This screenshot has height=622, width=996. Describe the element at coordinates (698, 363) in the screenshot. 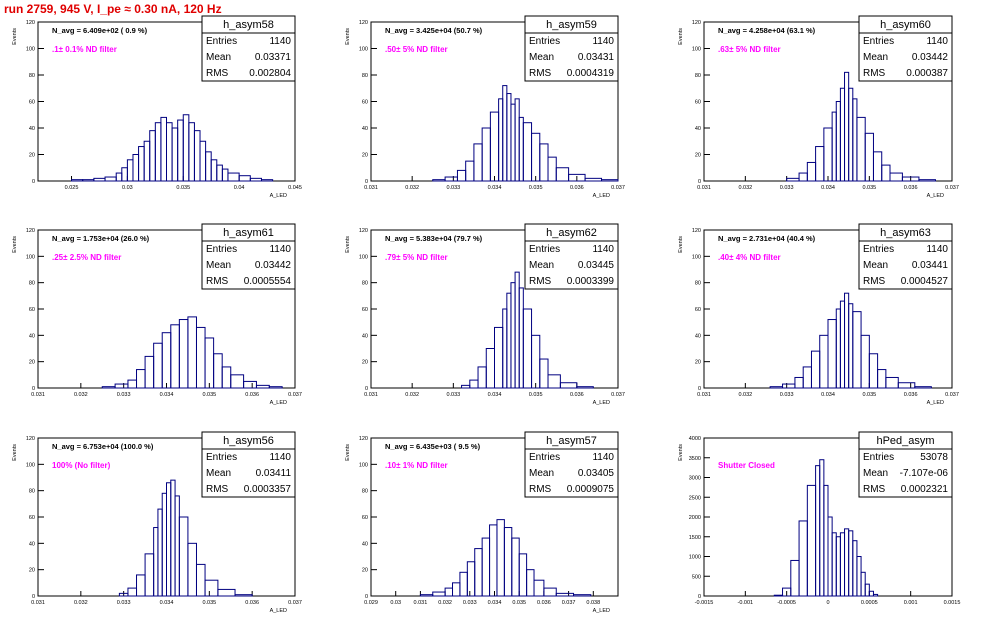

I see `y-tick-label: 20` at that location.